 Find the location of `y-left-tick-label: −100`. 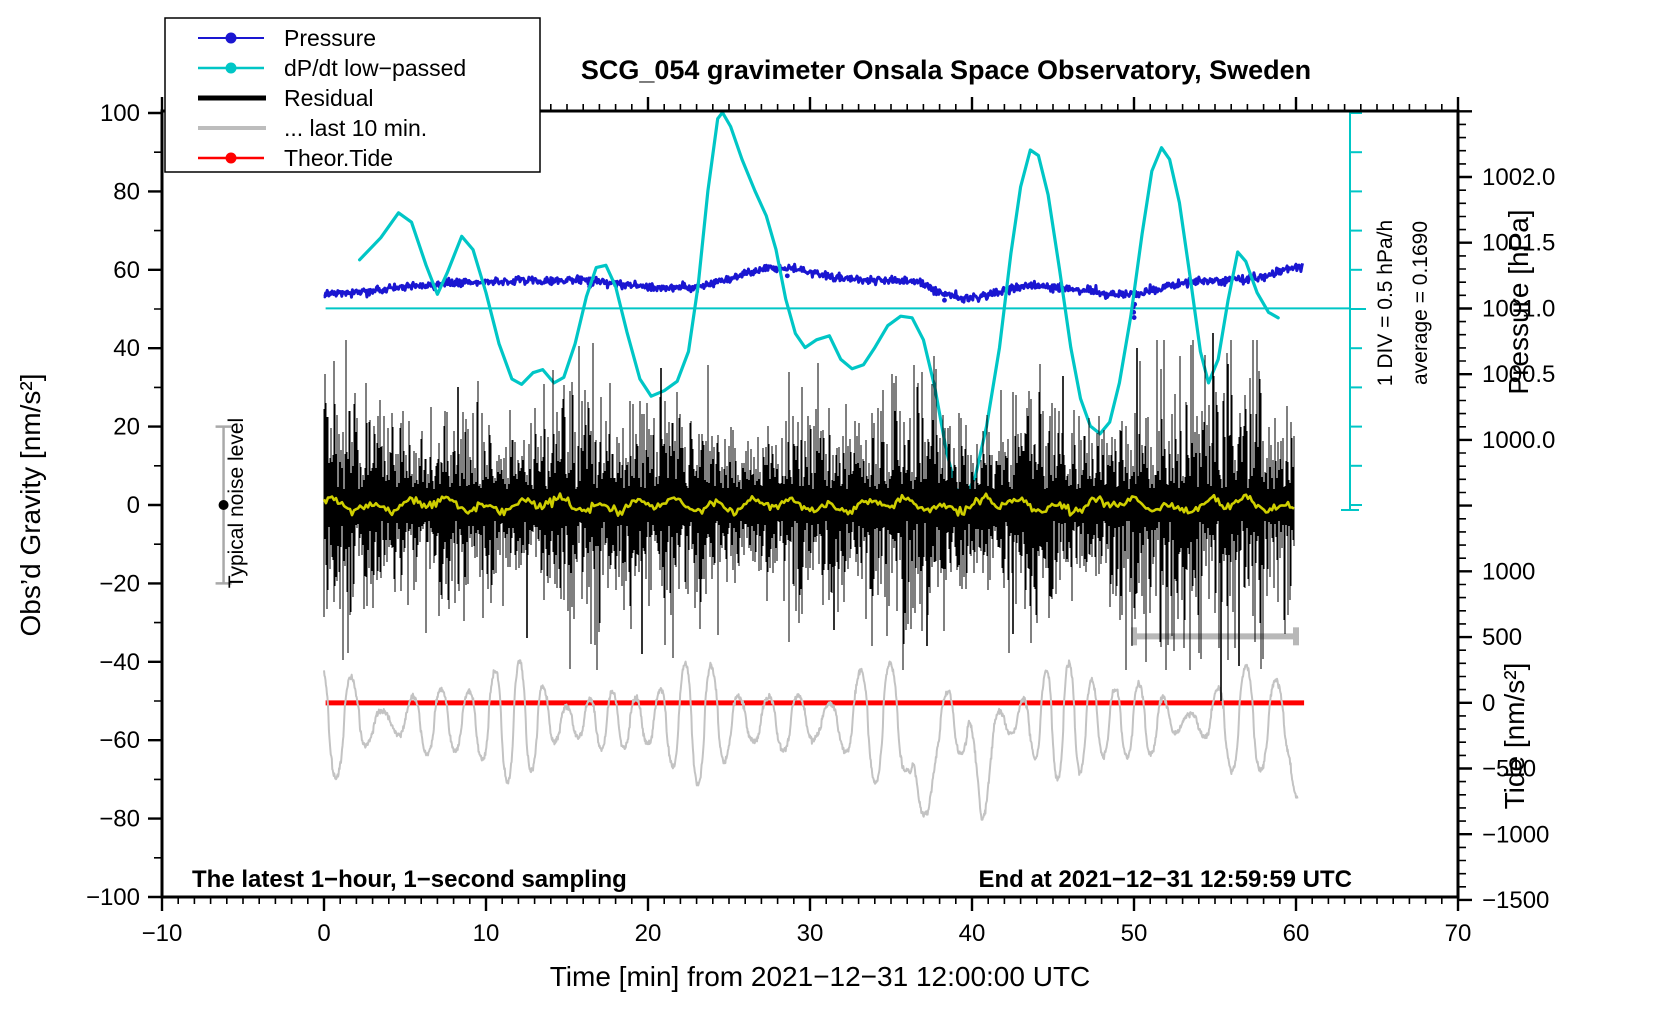

y-left-tick-label: −100 is located at coordinates (113, 897).